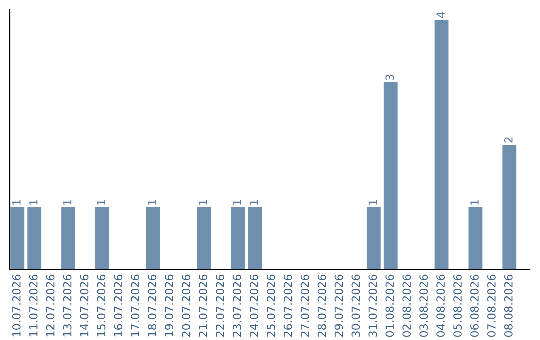 The image size is (540, 340). I want to click on x-tick-label: 26.07.2026, so click(288, 305).